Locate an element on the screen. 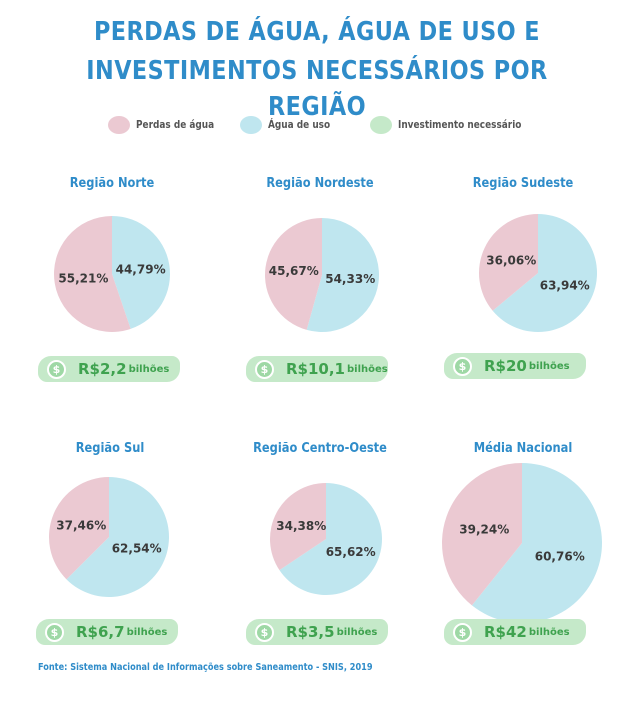 This screenshot has height=705, width=634. investment-amount: R$3,5 is located at coordinates (310, 632).